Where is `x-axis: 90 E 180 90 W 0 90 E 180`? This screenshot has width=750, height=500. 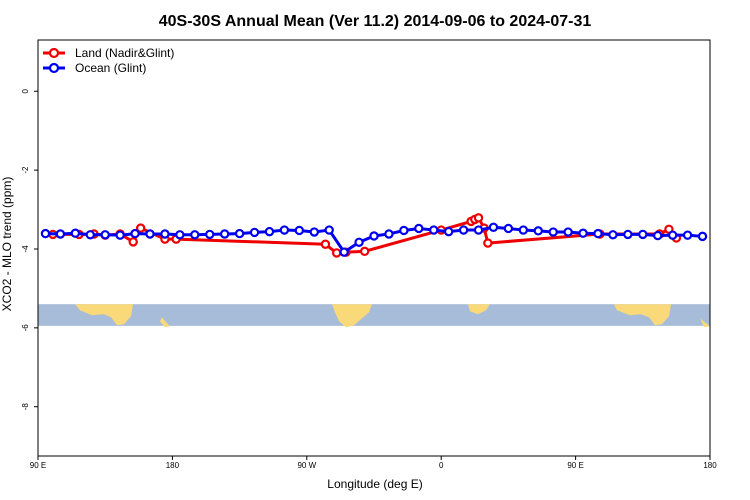
x-axis: 90 E 180 90 W 0 90 E 180 is located at coordinates (373, 463).